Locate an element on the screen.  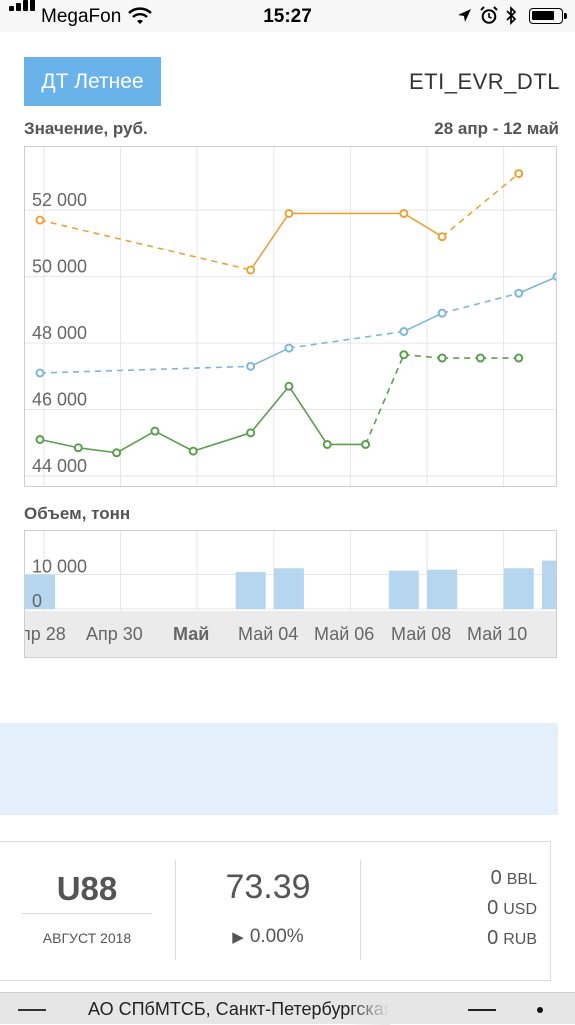
y-tick-label: 52 000 is located at coordinates (59, 200).